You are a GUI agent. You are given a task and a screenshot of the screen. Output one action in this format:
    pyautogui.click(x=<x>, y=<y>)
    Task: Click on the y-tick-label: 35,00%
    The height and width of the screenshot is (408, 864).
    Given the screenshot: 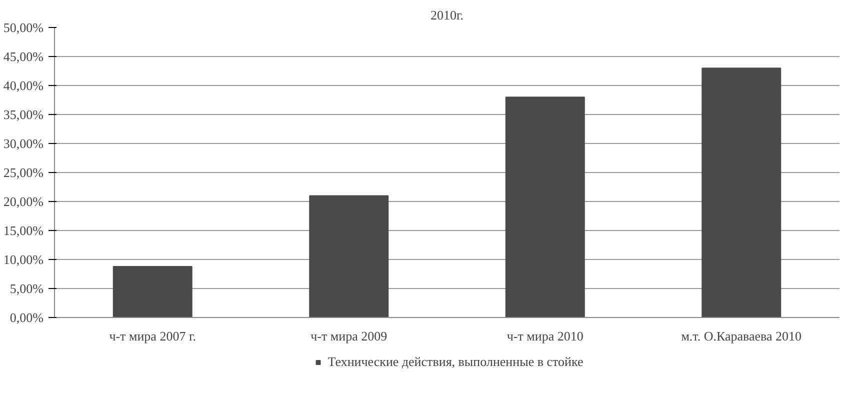 What is the action you would take?
    pyautogui.click(x=23, y=114)
    